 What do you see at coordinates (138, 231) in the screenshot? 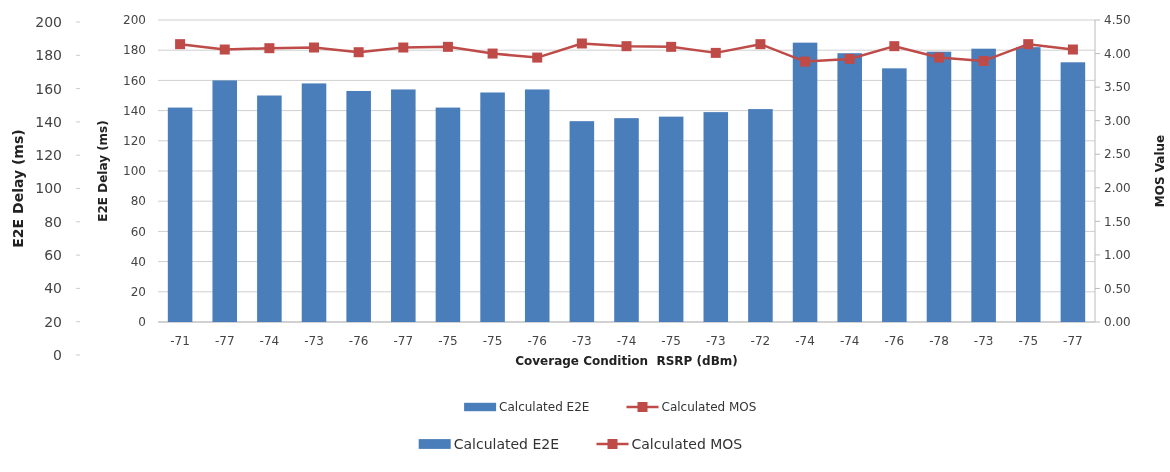
I see `y-tick-label: 60` at bounding box center [138, 231].